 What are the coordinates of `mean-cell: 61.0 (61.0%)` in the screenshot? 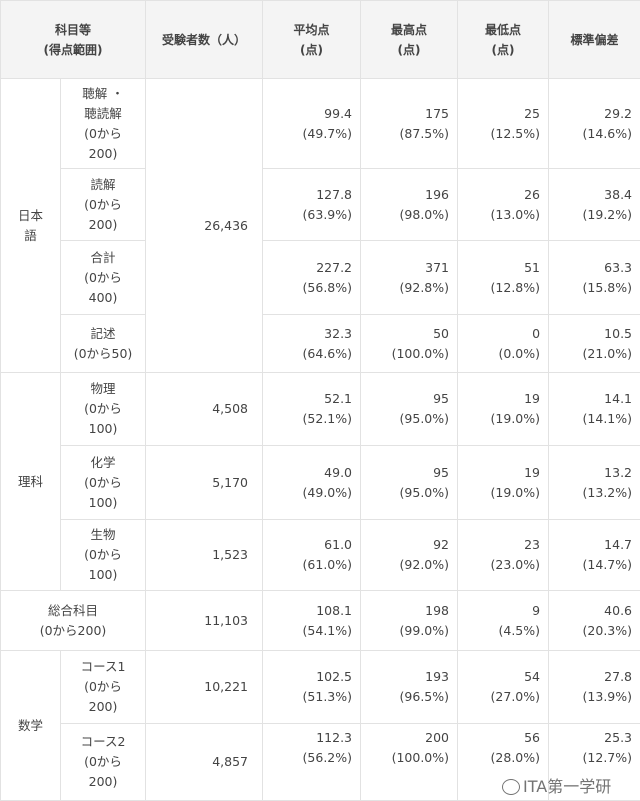 It's located at (312, 555).